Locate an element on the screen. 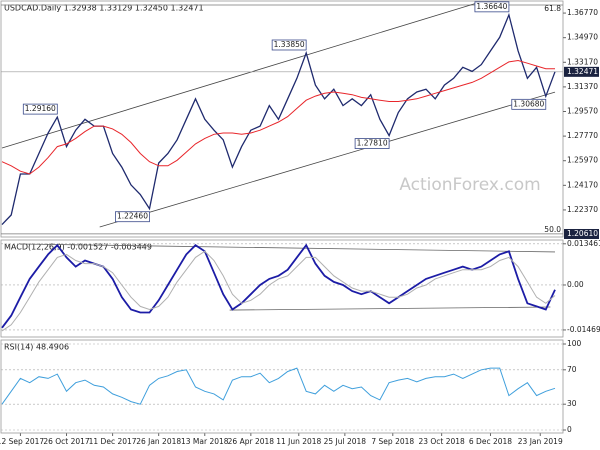 Image resolution: width=600 pixels, height=450 pixels. y-tick-label: 0.00 is located at coordinates (575, 284).